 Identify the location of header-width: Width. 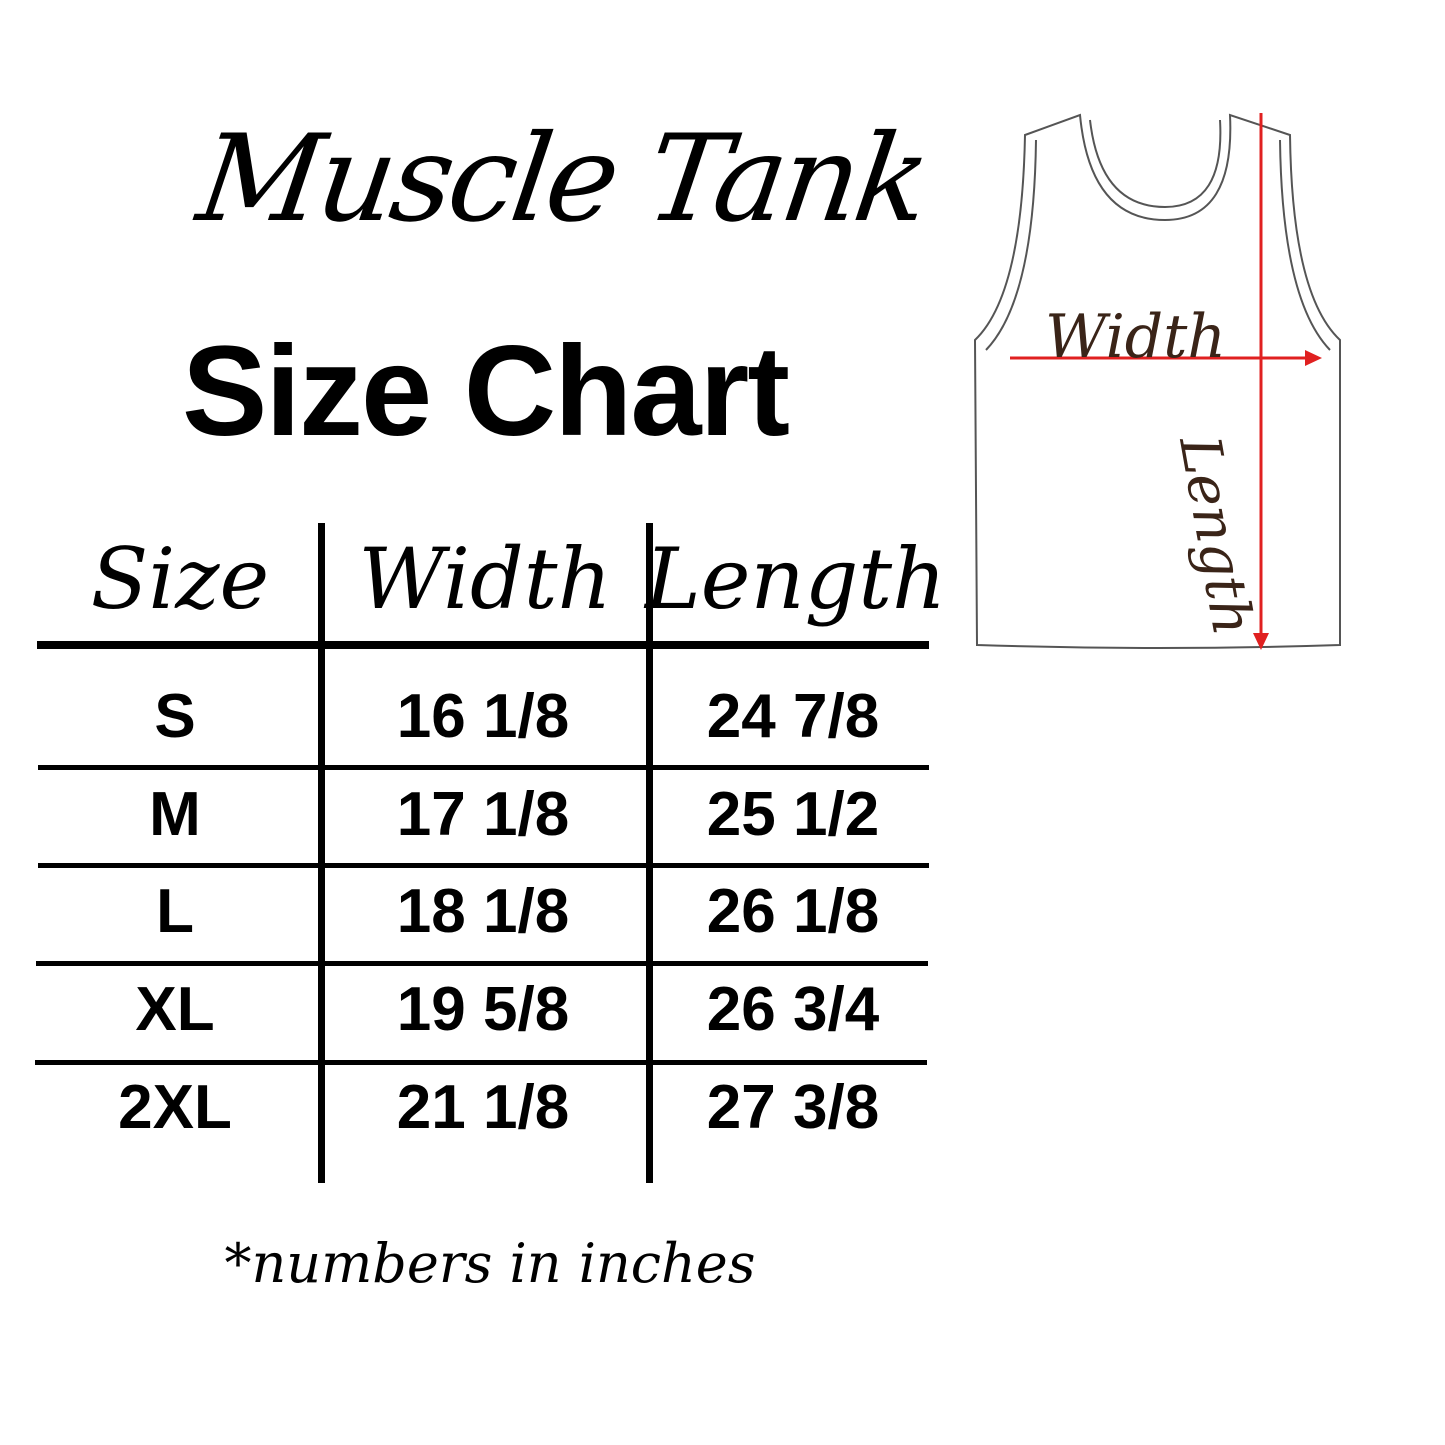
(485, 579).